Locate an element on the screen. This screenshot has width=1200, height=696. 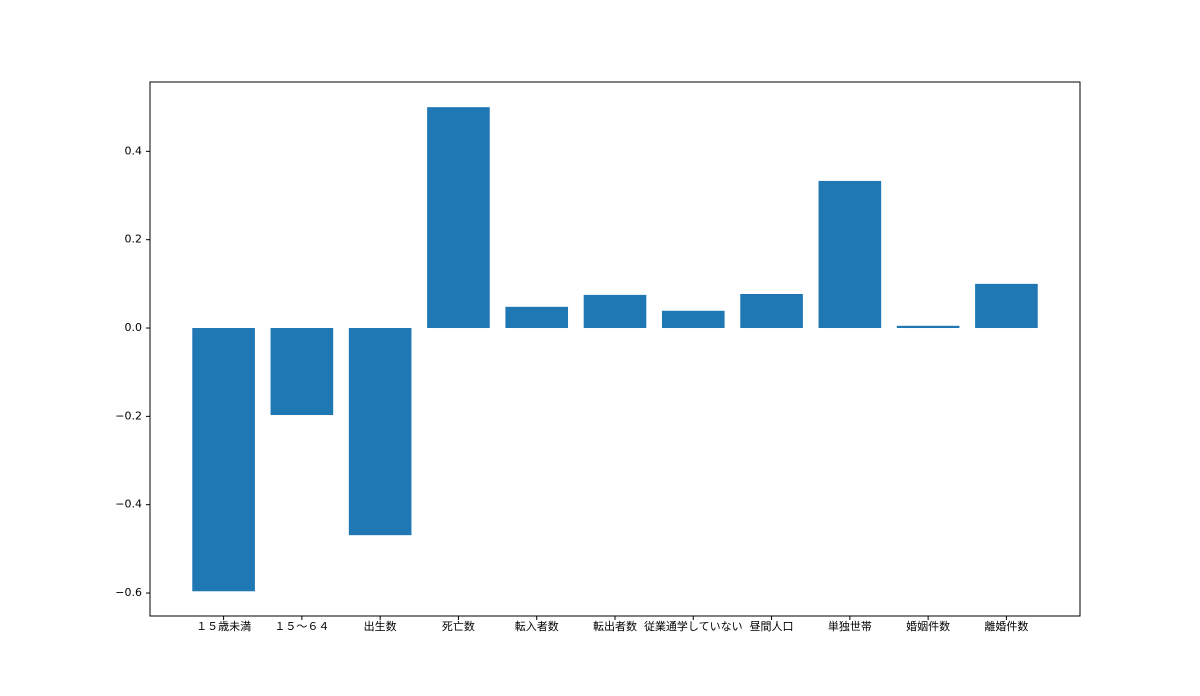
y-tick-label: 0.0 is located at coordinates (134, 327).